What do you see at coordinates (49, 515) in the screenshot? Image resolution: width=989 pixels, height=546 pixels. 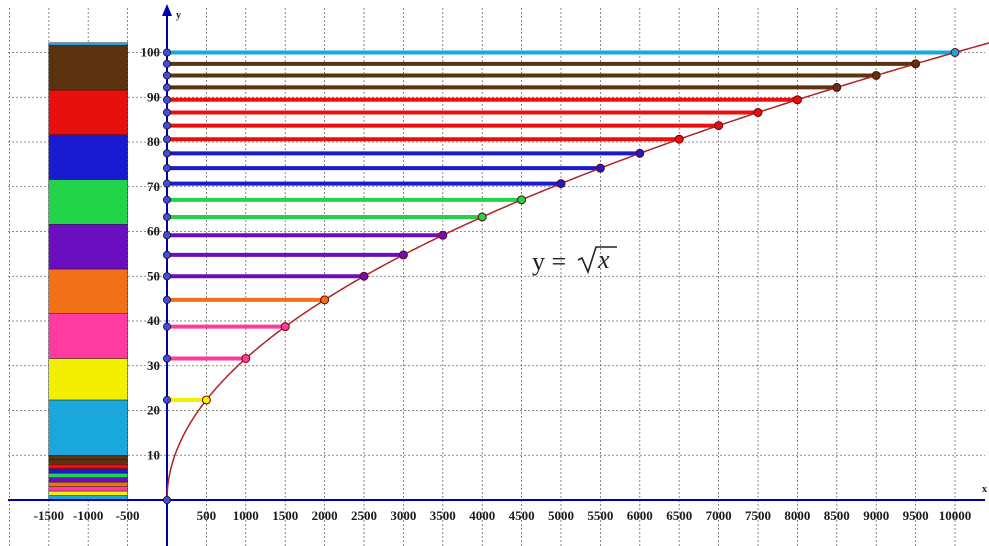 I see `x-tick-label: -1500` at bounding box center [49, 515].